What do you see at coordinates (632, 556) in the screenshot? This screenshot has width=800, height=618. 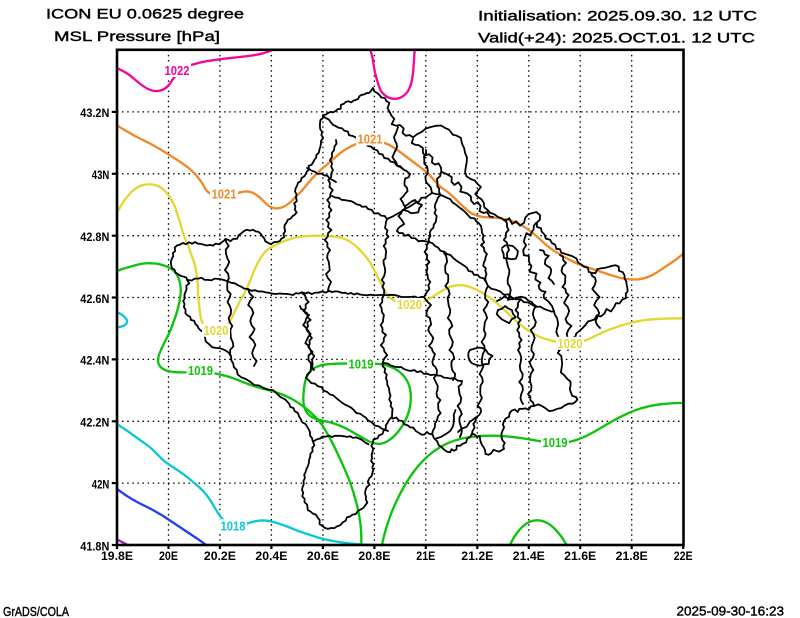 I see `svg-text: 21.8E` at bounding box center [632, 556].